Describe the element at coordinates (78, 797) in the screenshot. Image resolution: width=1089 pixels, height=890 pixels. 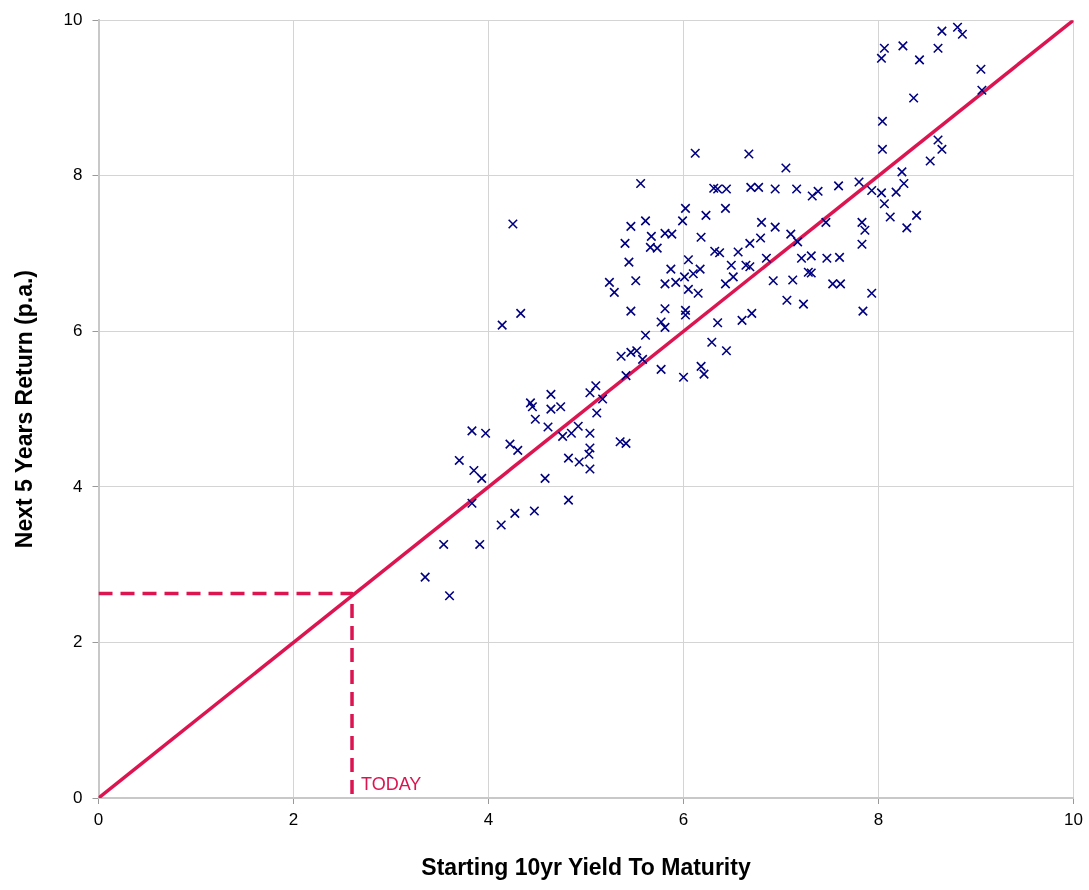
I see `y-tick-label: 0` at that location.